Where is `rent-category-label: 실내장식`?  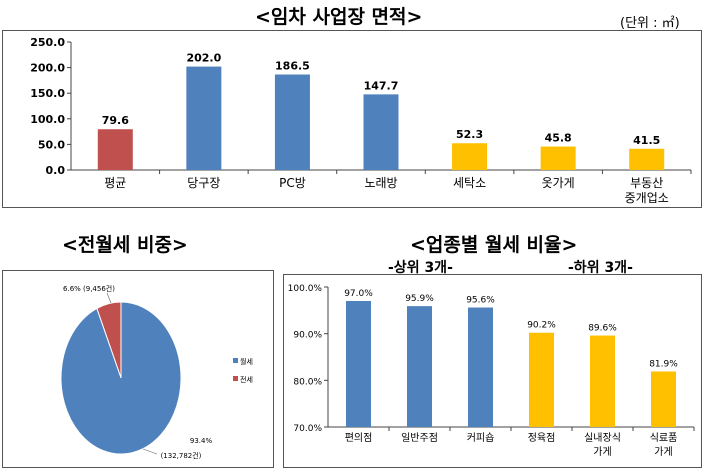 rent-category-label: 실내장식 is located at coordinates (602, 438).